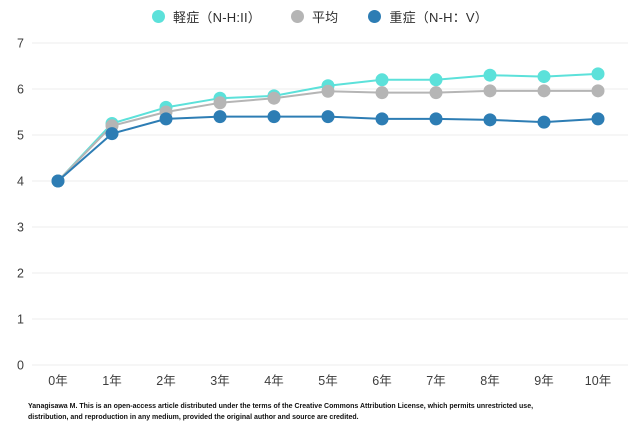 This screenshot has width=640, height=431. What do you see at coordinates (490, 75) in the screenshot?
I see `data-point-s0-x8` at bounding box center [490, 75].